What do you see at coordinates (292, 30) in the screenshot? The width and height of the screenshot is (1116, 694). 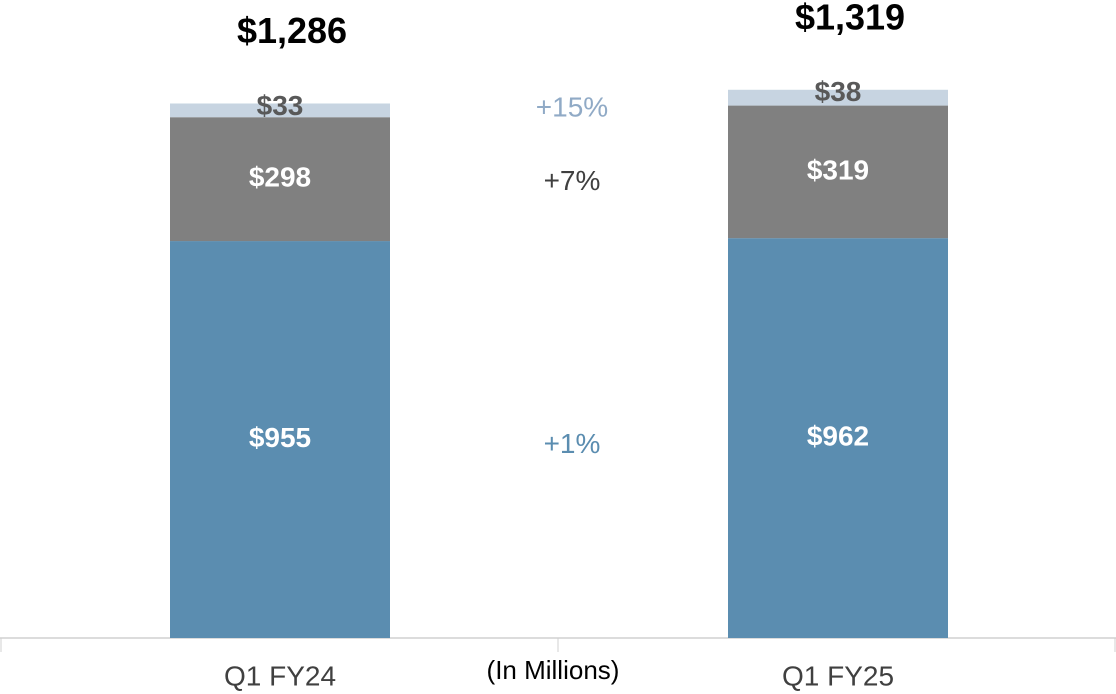 I see `total-label: $1,286` at bounding box center [292, 30].